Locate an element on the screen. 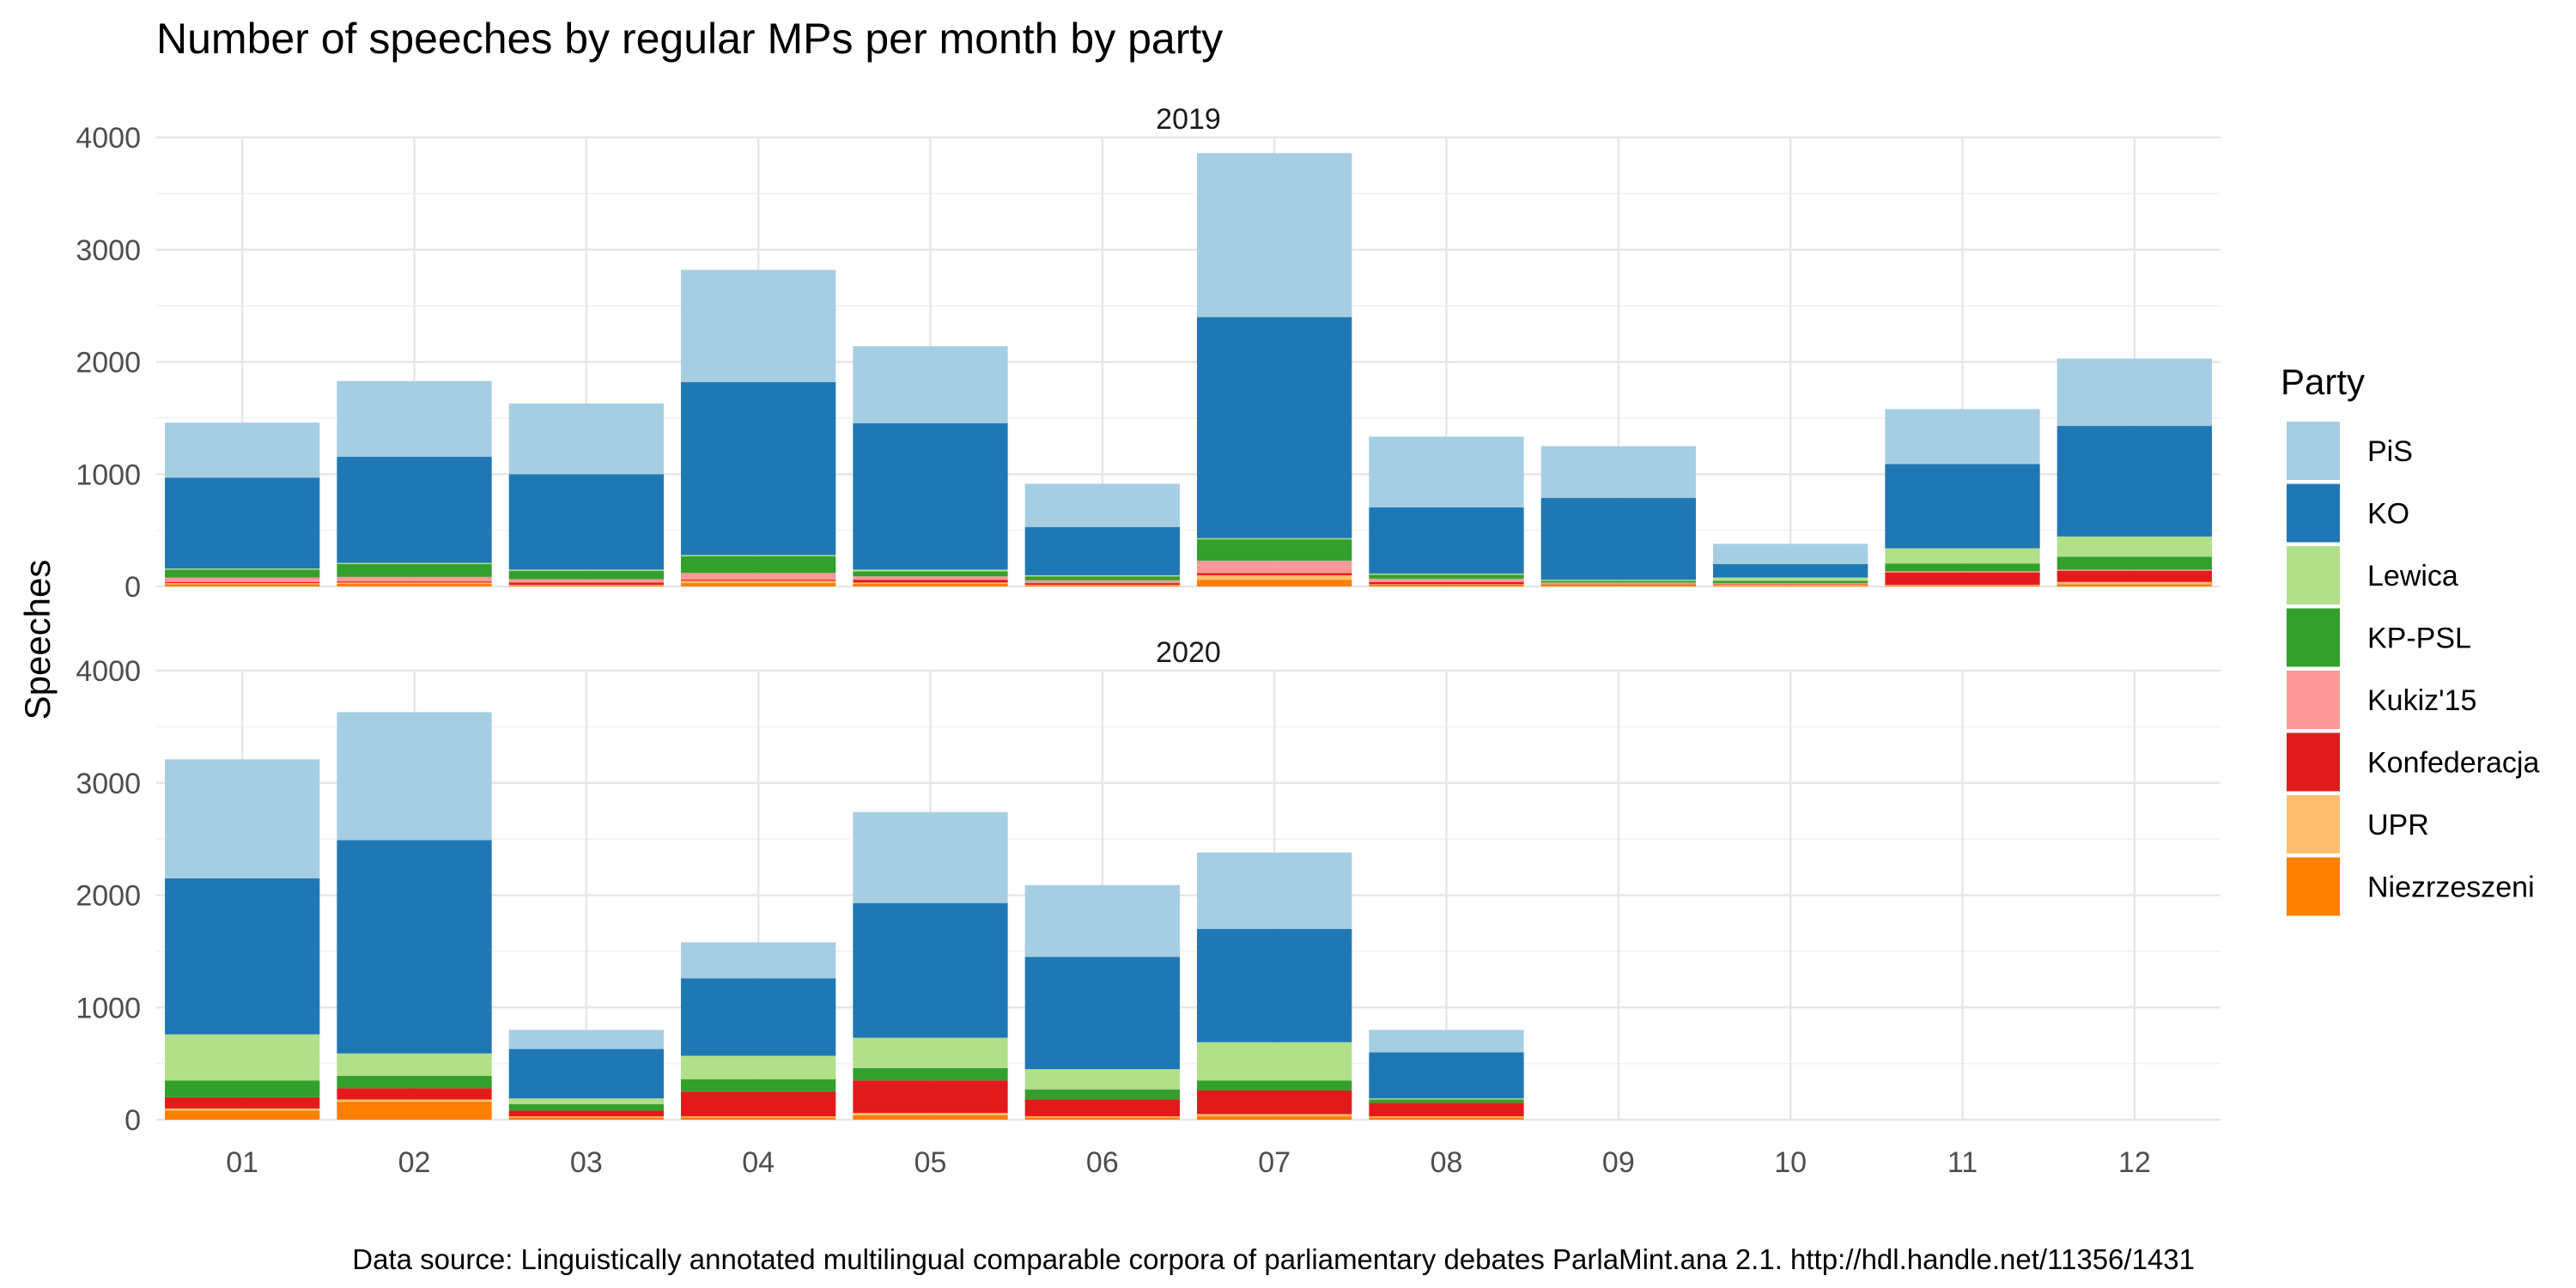 The height and width of the screenshot is (1288, 2576). x-tick-label: 02 is located at coordinates (414, 1162).